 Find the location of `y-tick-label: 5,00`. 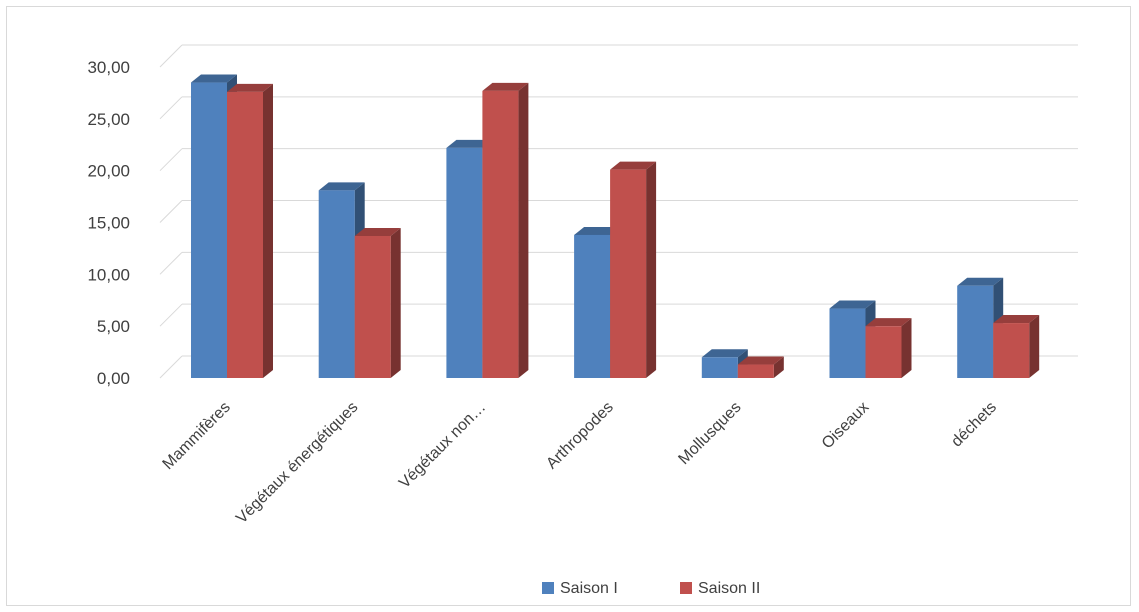

y-tick-label: 5,00 is located at coordinates (113, 326).